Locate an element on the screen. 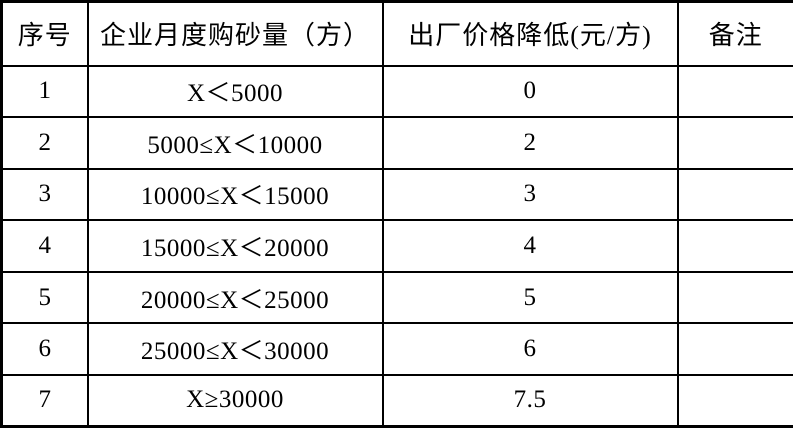  cell-seq: 1 is located at coordinates (44, 91).